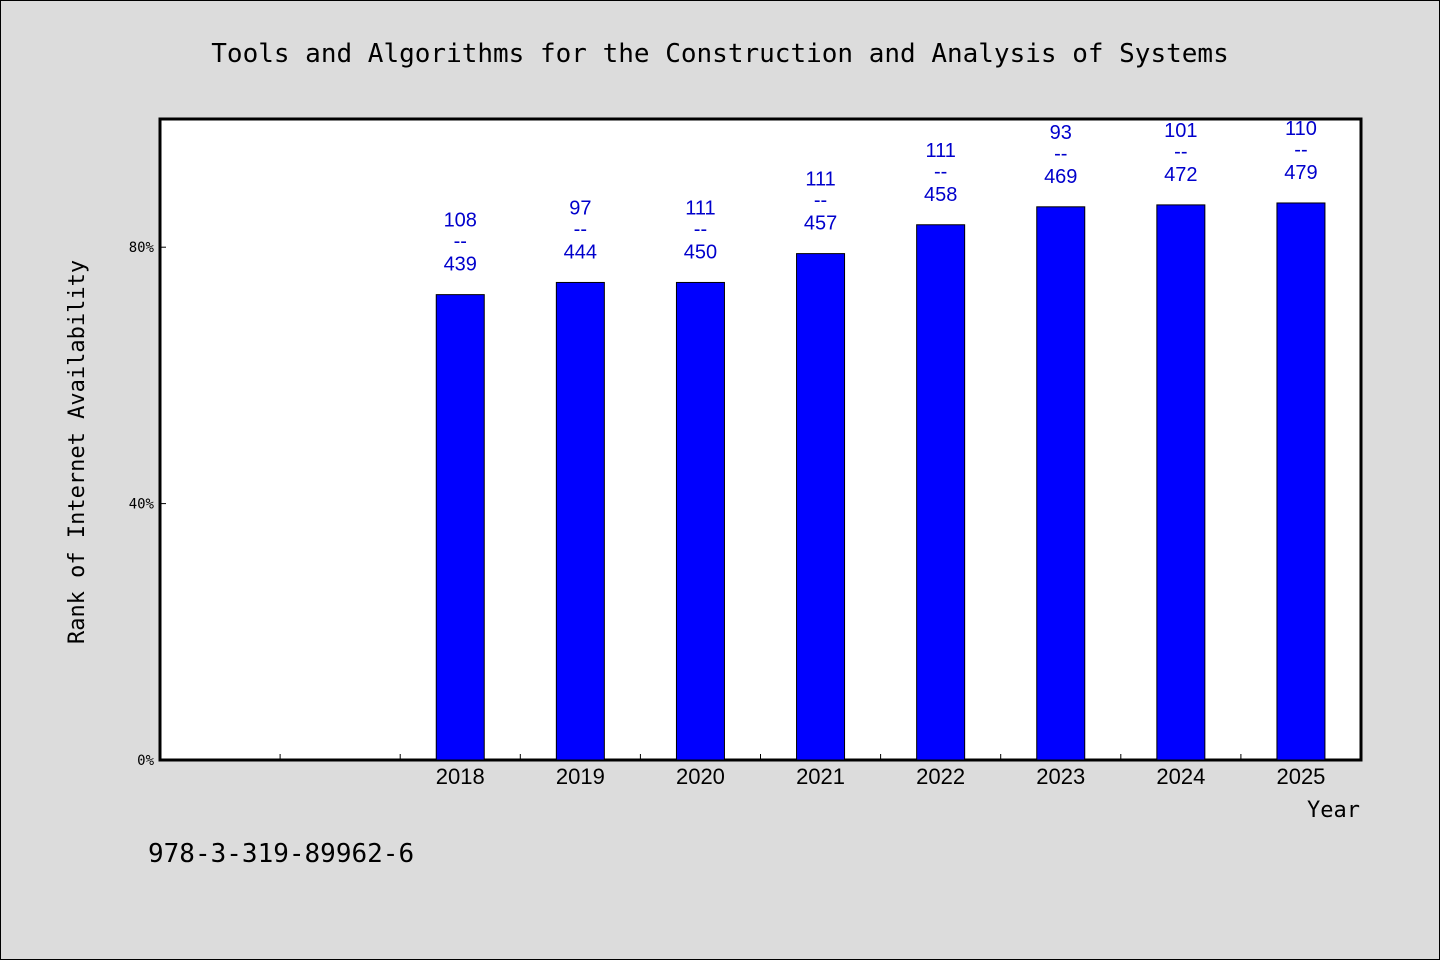  I want to click on x-tick-label: 2022, so click(940, 776).